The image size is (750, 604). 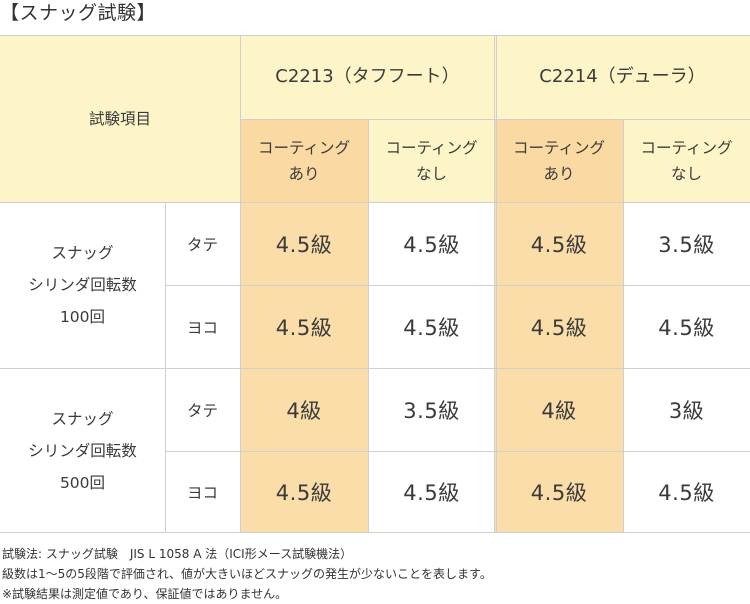 What do you see at coordinates (82, 285) in the screenshot?
I see `group-label-100: スナッグ シリンダ回転数 100回` at bounding box center [82, 285].